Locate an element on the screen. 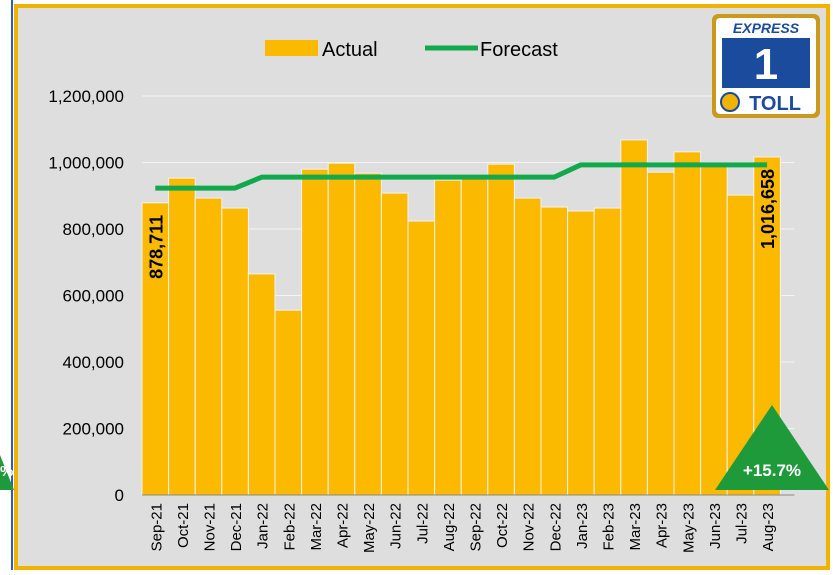 This screenshot has height=575, width=833. neighbor-triangle is located at coordinates (7, 472).